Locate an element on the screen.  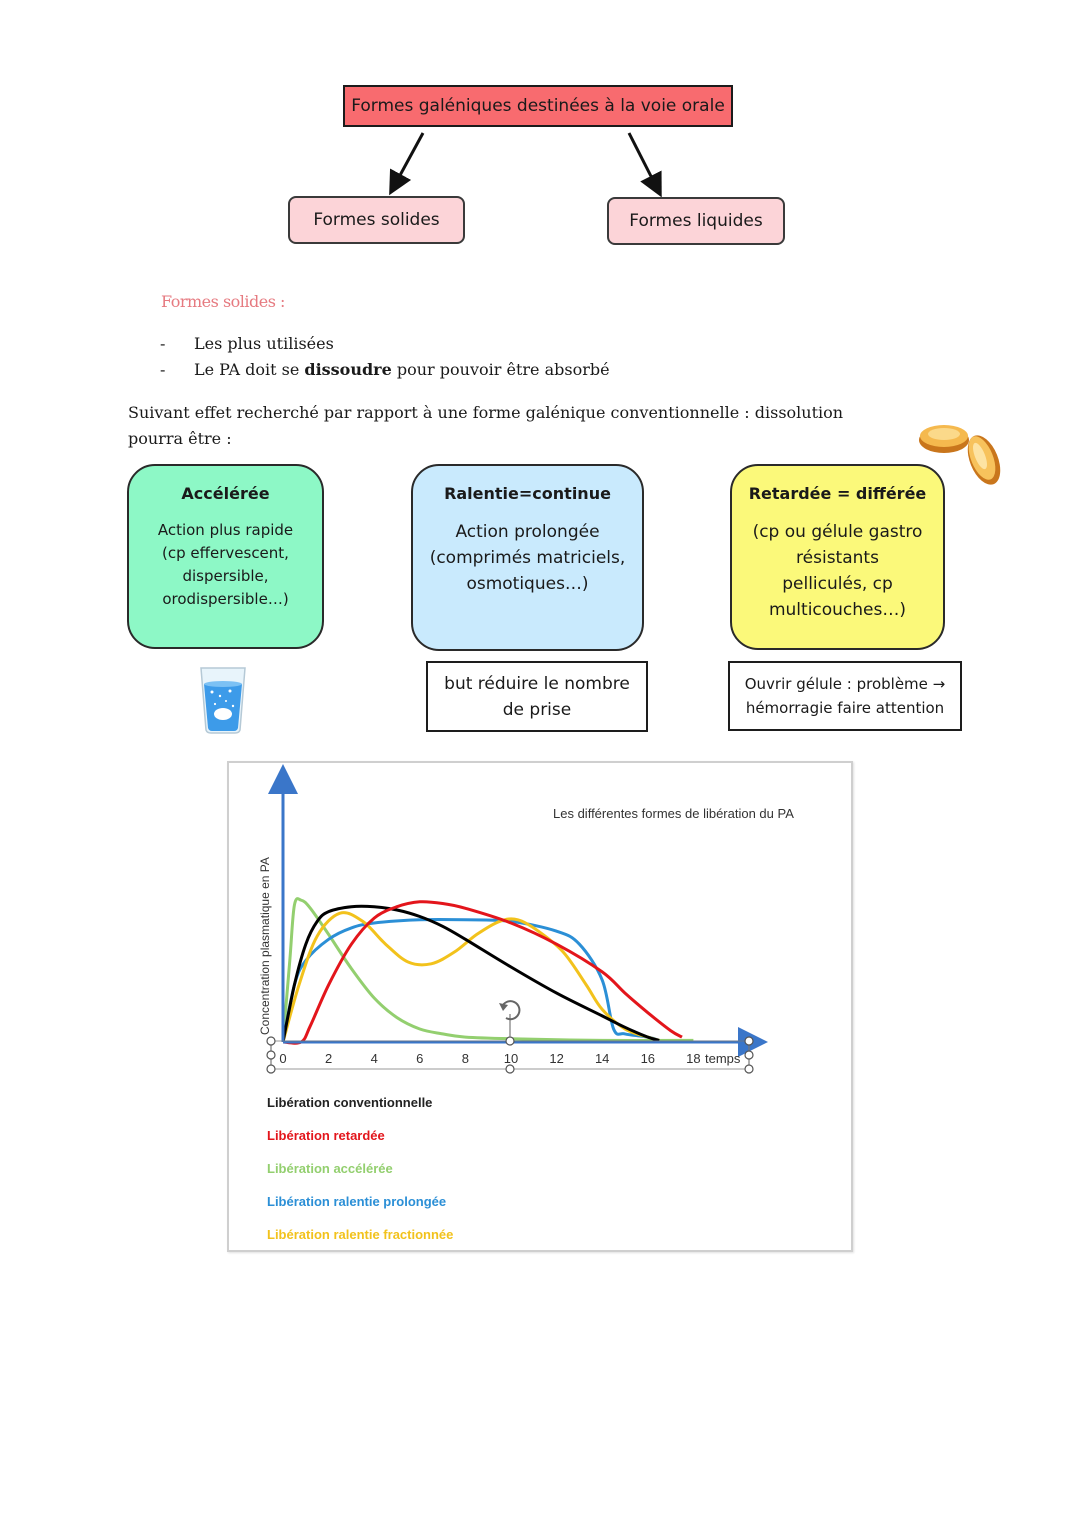
tick-layer: 0 2 4 6 8 10 12 14 16 18 is located at coordinates (489, 1058).